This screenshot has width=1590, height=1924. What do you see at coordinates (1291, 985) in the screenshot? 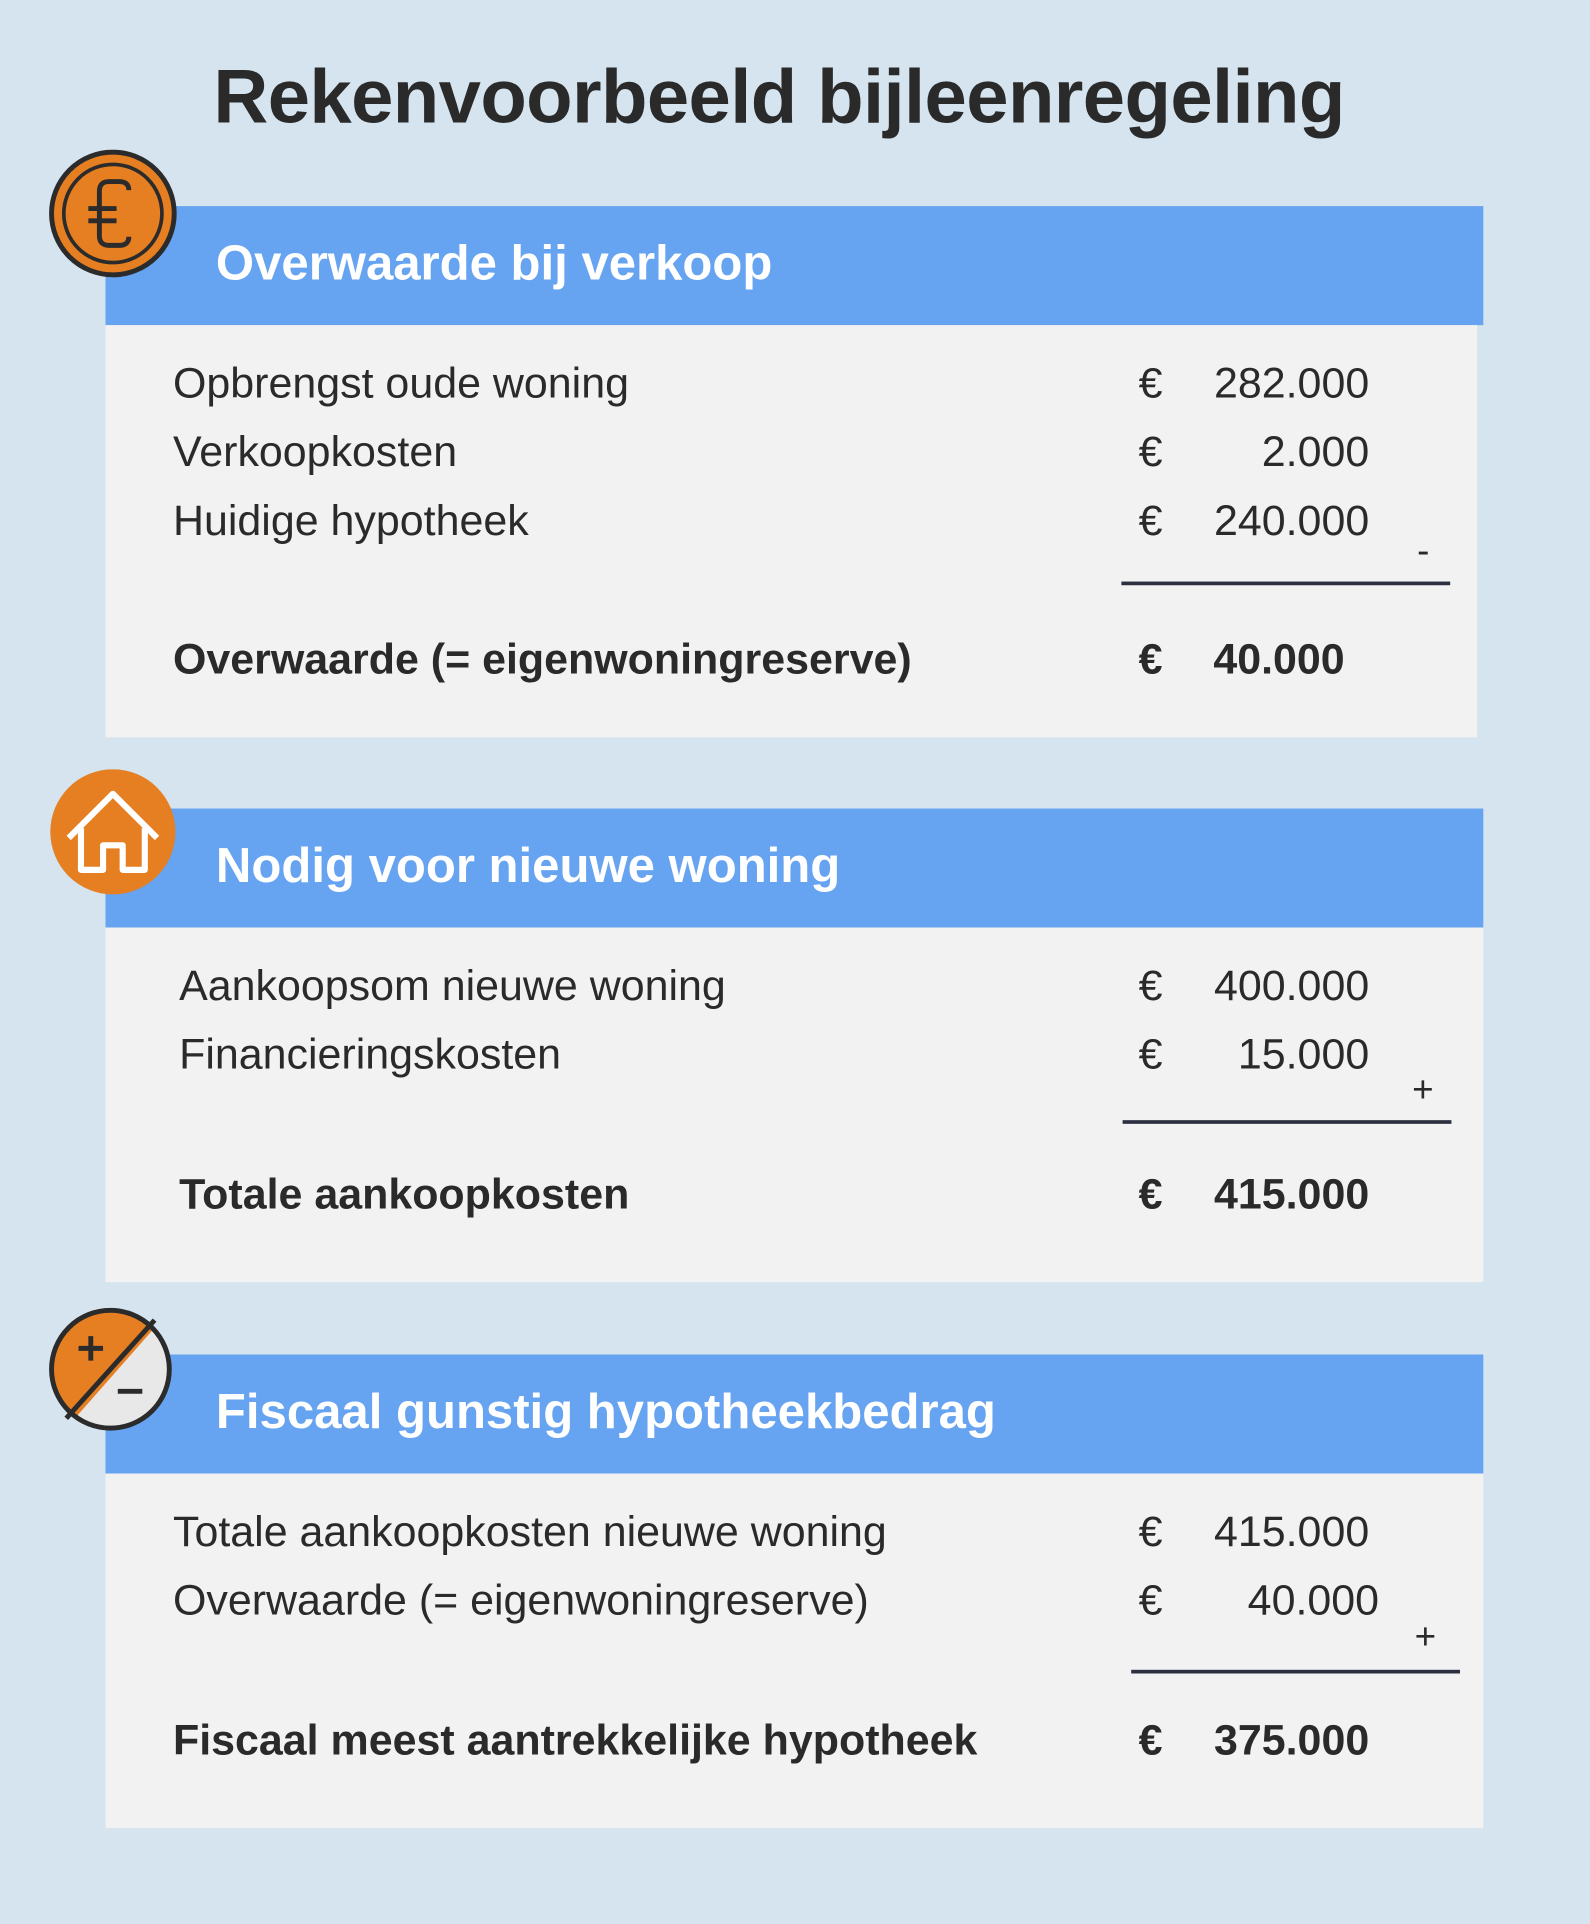
I see `row-amount: 400.000` at bounding box center [1291, 985].